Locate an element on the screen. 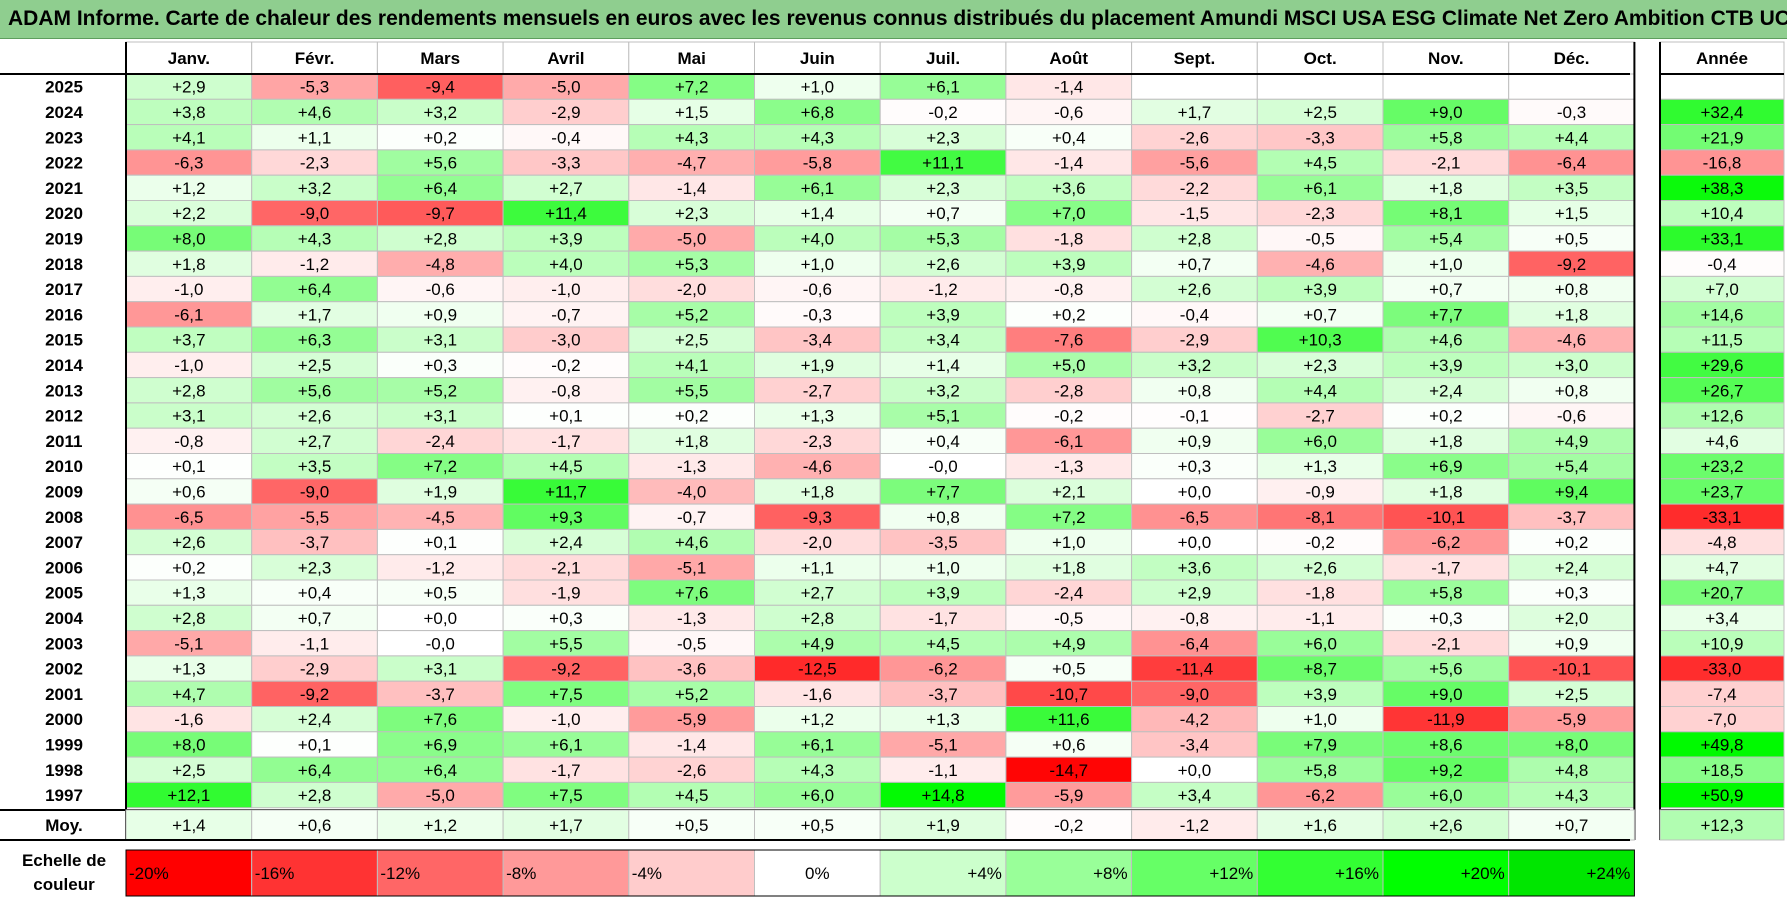 Image resolution: width=1787 pixels, height=912 pixels. scale-swatch-label: -12% is located at coordinates (400, 873).